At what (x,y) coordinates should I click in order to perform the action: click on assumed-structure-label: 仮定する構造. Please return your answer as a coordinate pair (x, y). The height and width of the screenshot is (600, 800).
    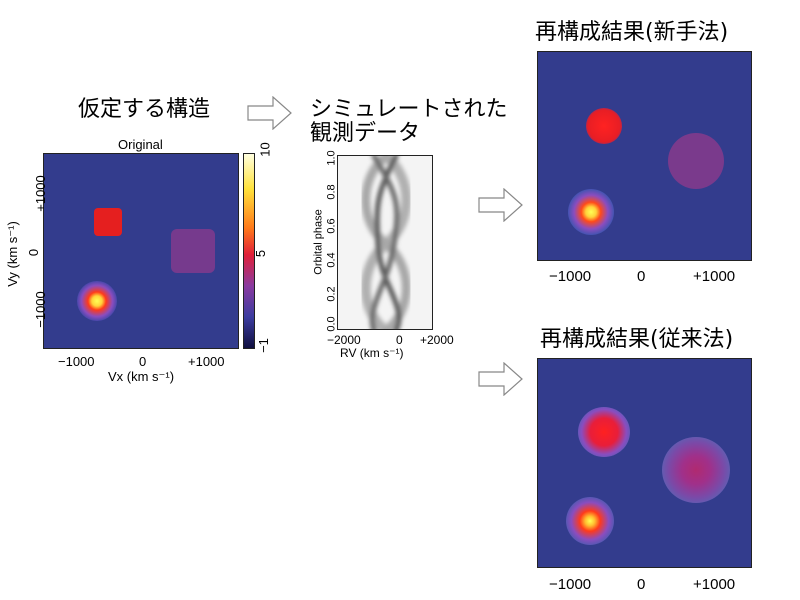
    Looking at the image, I should click on (144, 109).